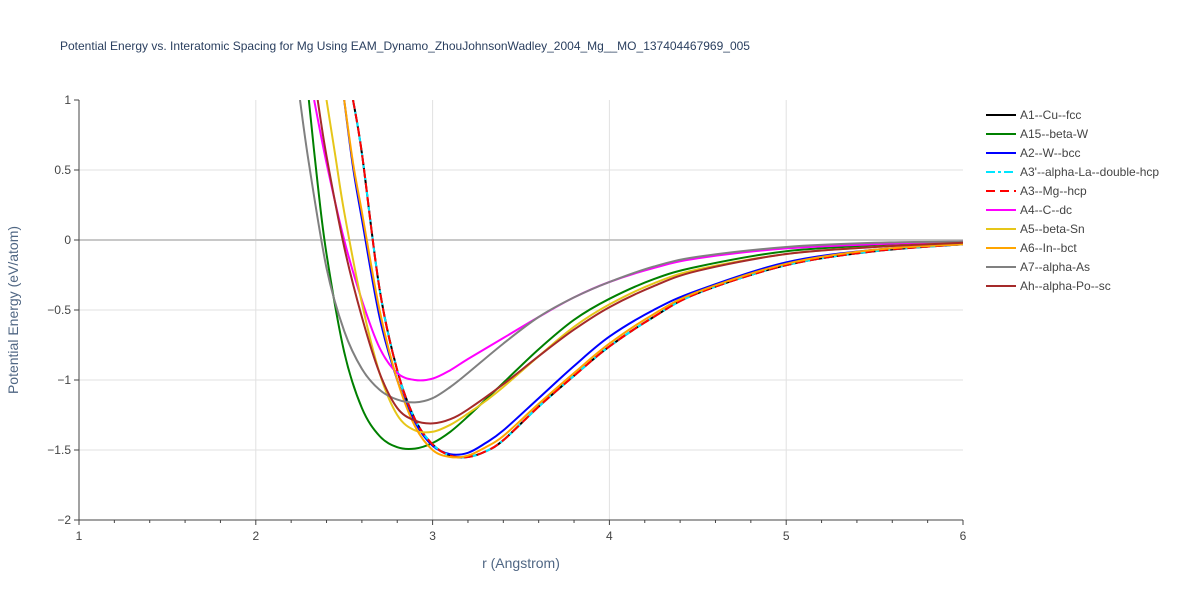 The height and width of the screenshot is (600, 1200). What do you see at coordinates (1053, 191) in the screenshot?
I see `legend-item-label: A3--Mg--hcp` at bounding box center [1053, 191].